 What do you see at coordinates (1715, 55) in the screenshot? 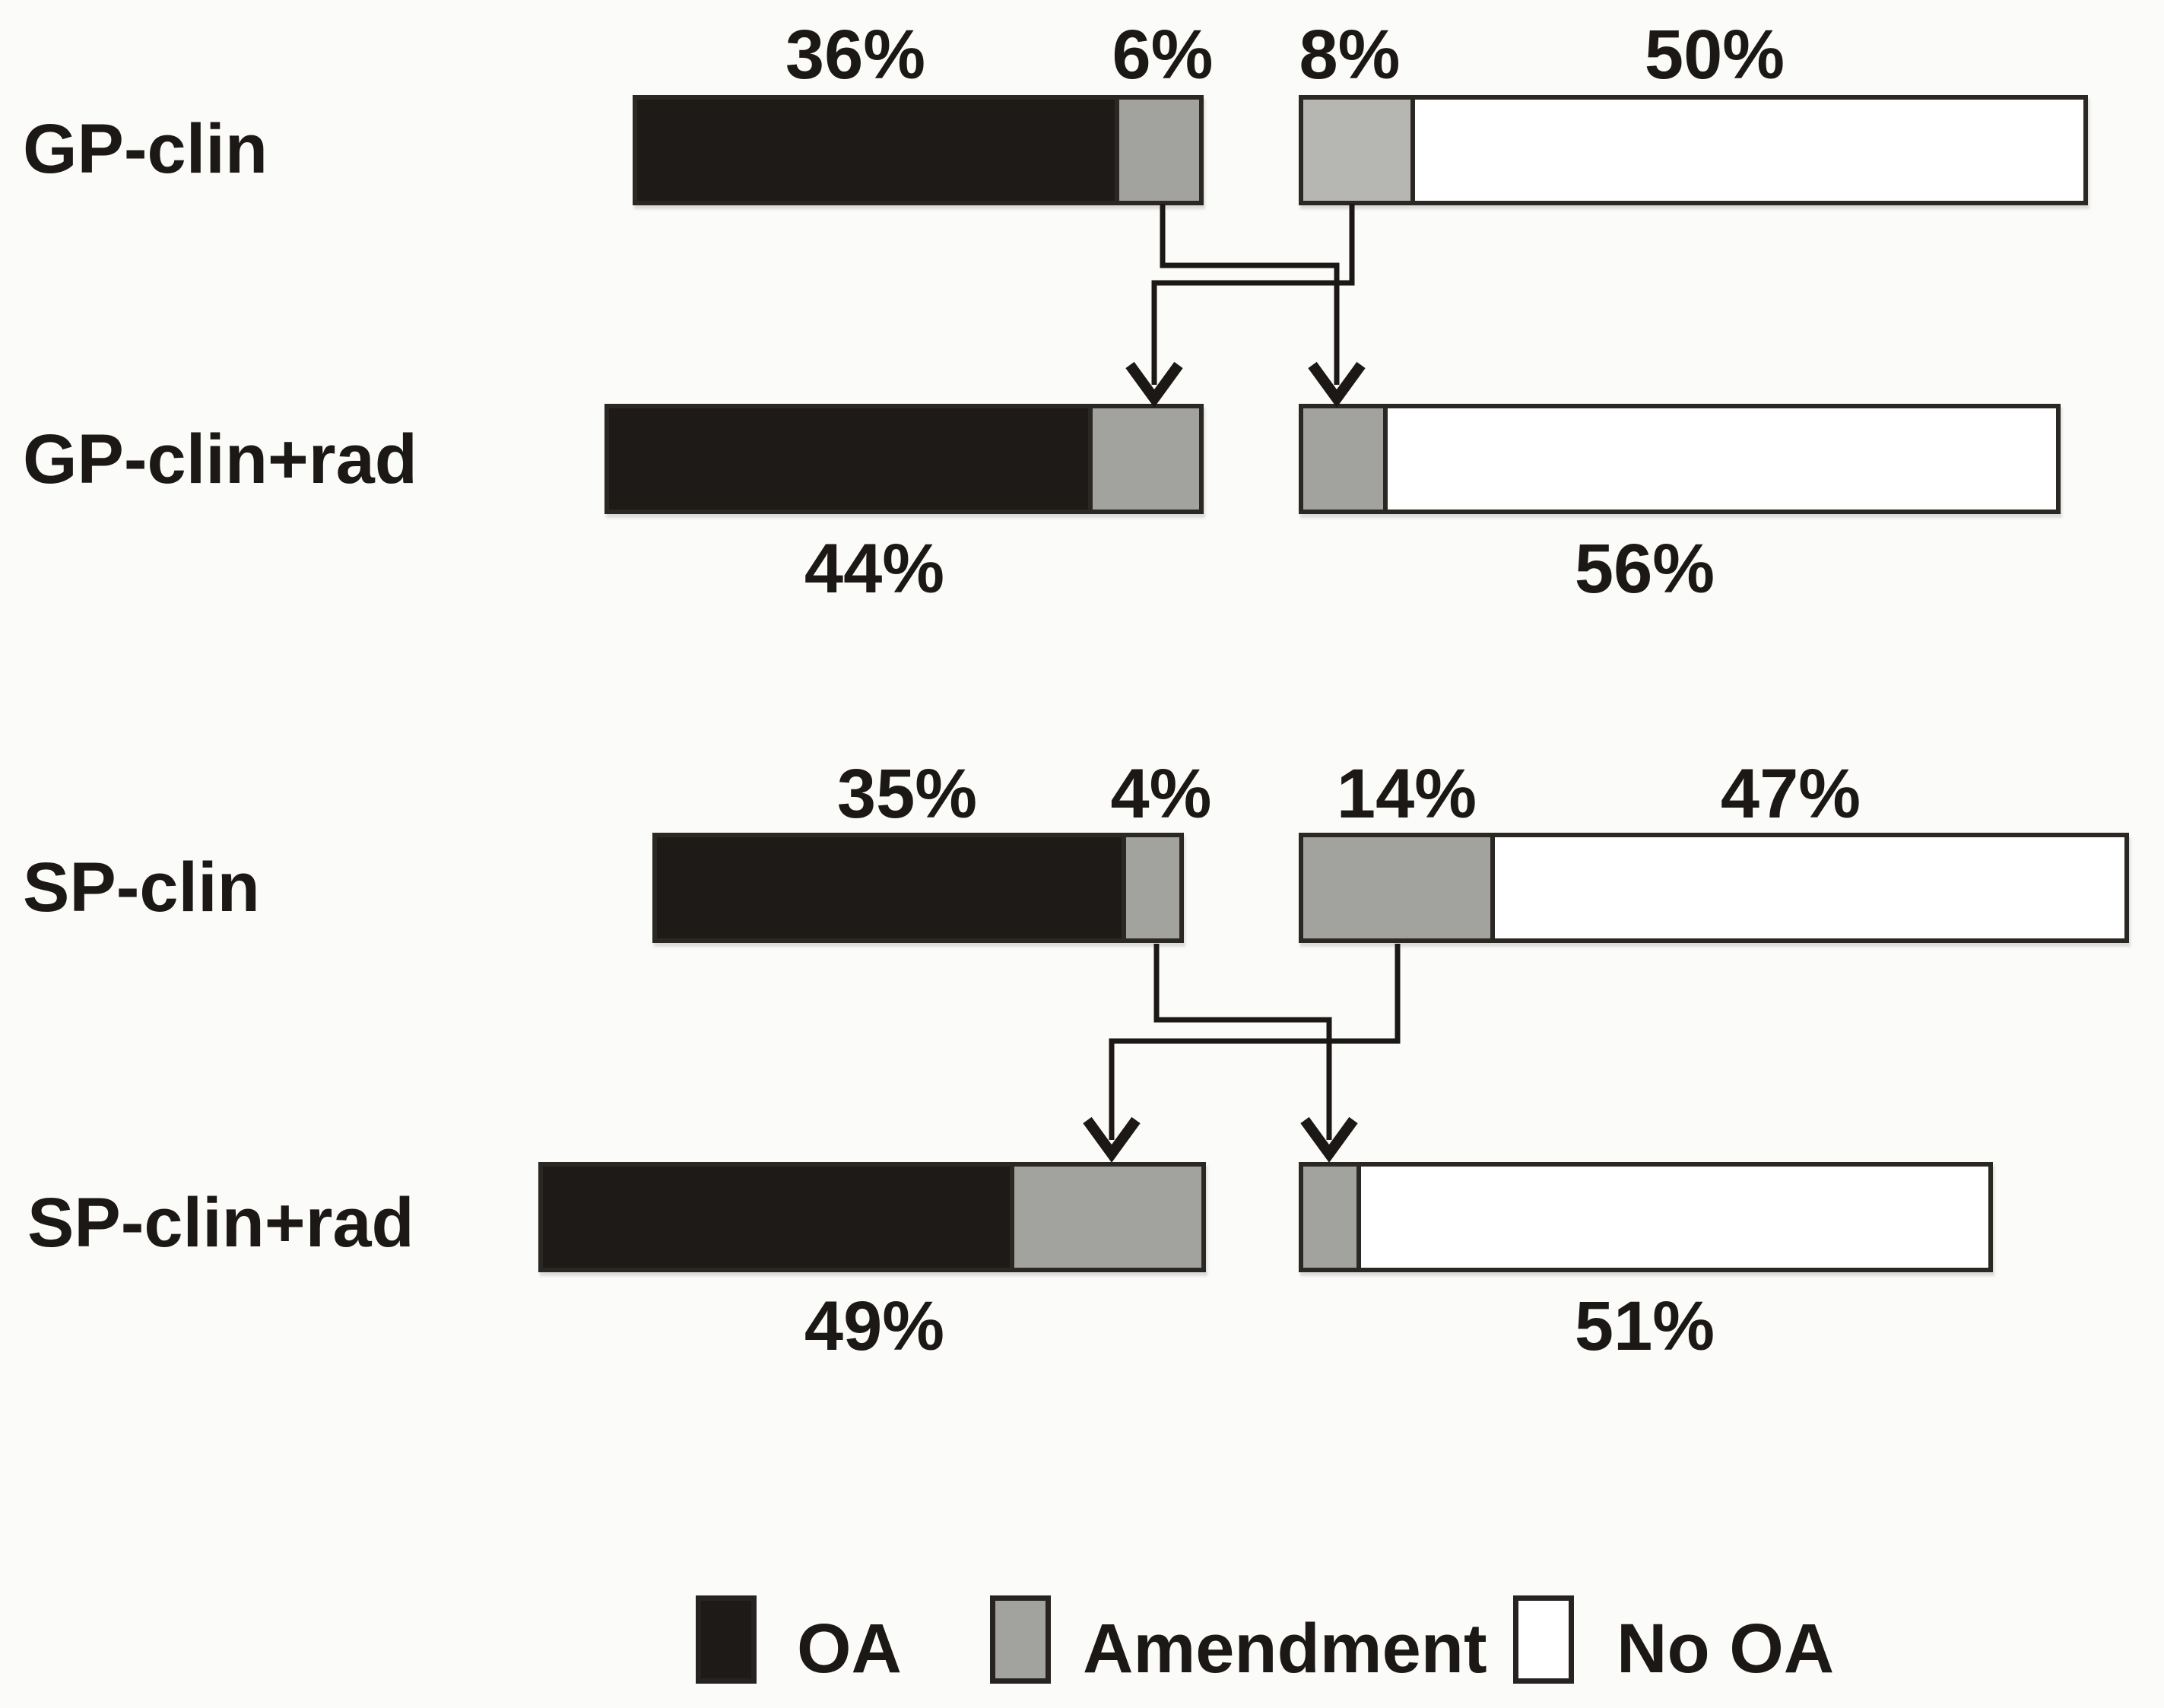
I see `value-label-gp-clin-nooa: 50%` at bounding box center [1715, 55].